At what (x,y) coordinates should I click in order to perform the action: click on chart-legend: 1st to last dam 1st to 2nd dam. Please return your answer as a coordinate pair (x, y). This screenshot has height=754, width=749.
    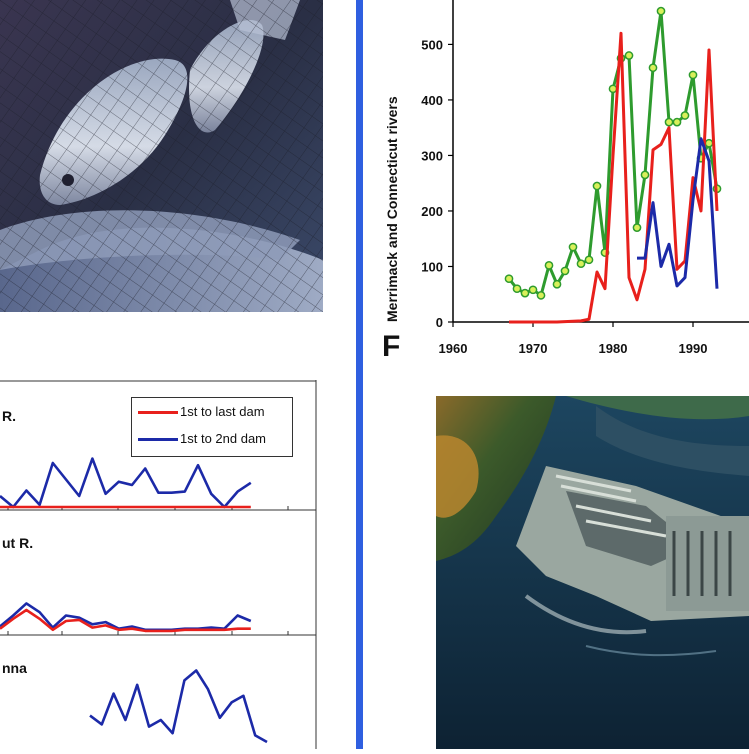
    Looking at the image, I should click on (212, 427).